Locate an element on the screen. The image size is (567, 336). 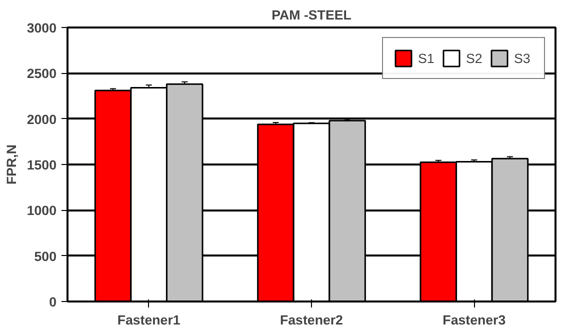
y-tick-label: 500 is located at coordinates (45, 256).